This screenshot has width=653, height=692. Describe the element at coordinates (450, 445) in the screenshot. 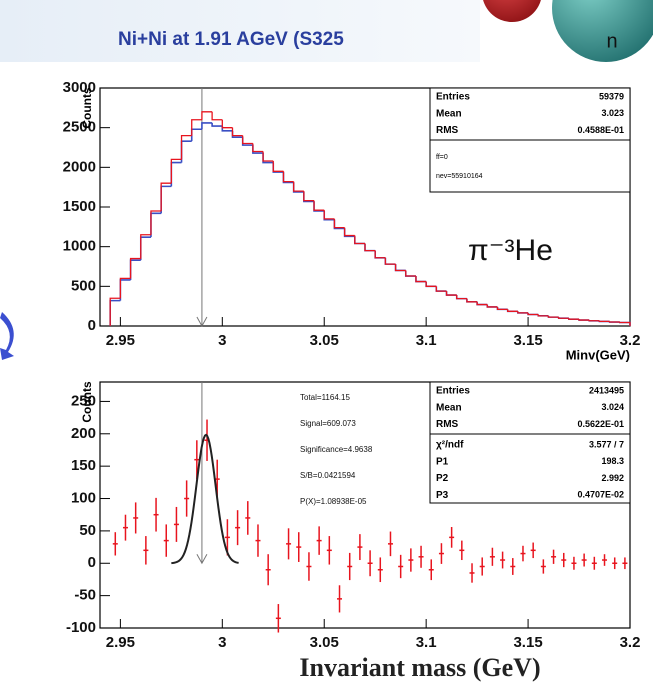

I see `stats-name: χ²/ndf` at that location.